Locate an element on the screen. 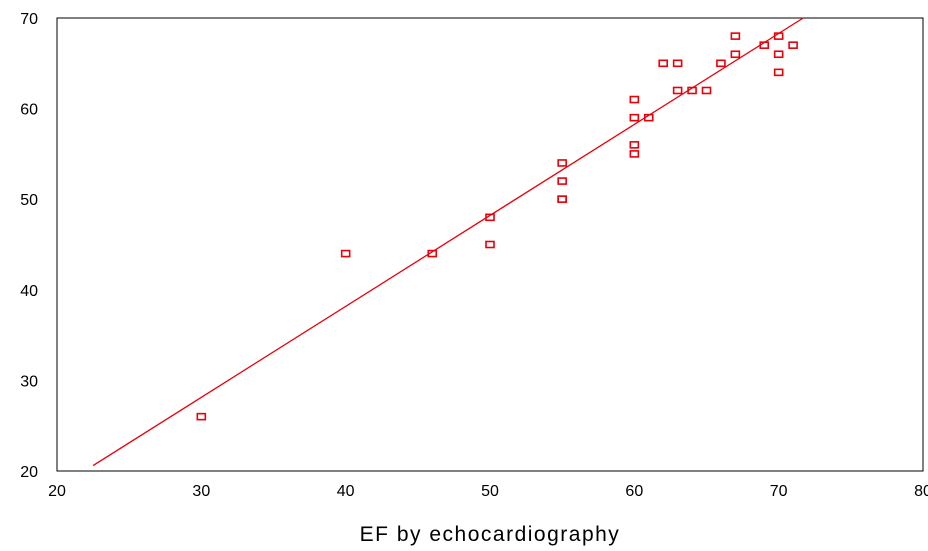 Image resolution: width=928 pixels, height=551 pixels. x-tick-label: 40 is located at coordinates (346, 491).